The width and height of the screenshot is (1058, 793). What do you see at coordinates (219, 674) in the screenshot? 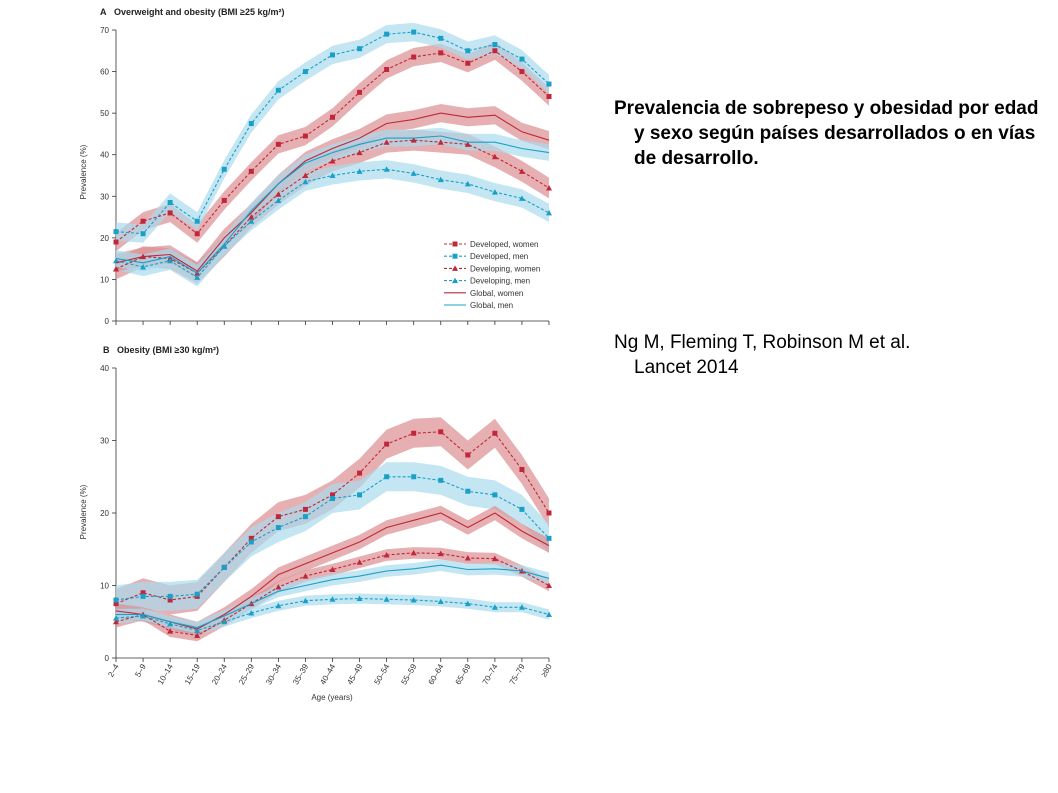
I see `x-tick-label: 20–24` at bounding box center [219, 674].